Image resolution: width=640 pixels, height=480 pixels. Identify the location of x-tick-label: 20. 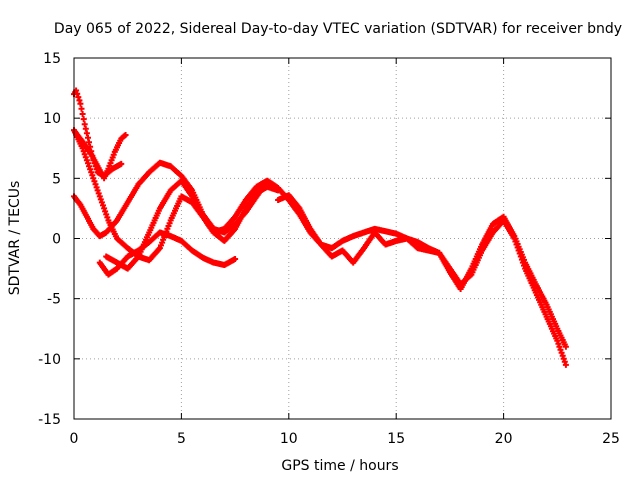
(504, 439).